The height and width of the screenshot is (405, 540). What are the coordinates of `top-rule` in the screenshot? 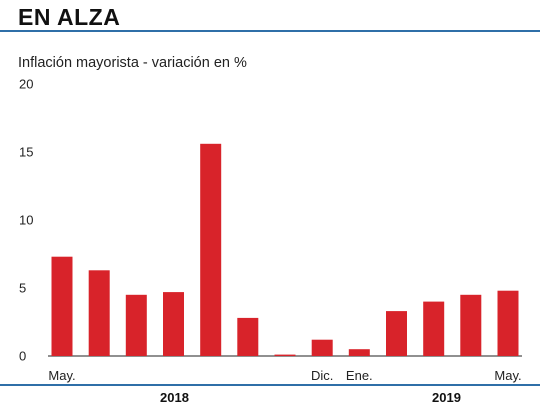 It's located at (270, 31).